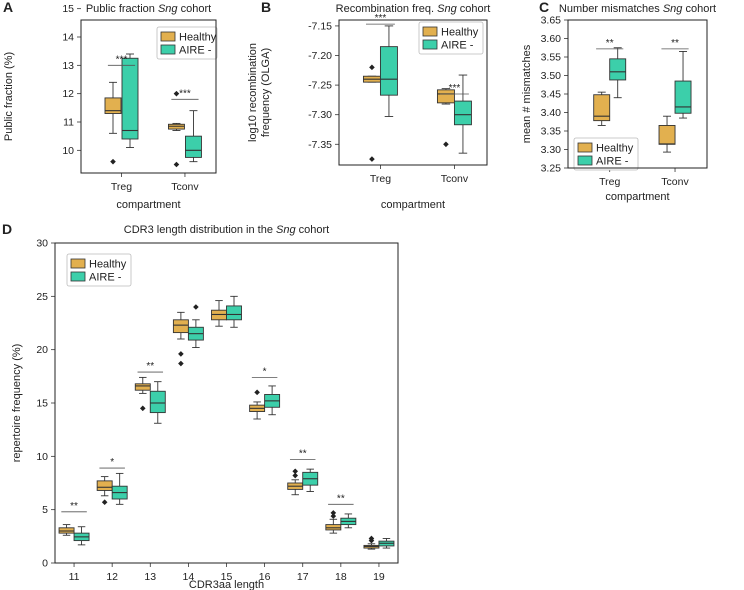 This screenshot has height=590, width=744. I want to click on y-tick-label: 11, so click(68, 123).